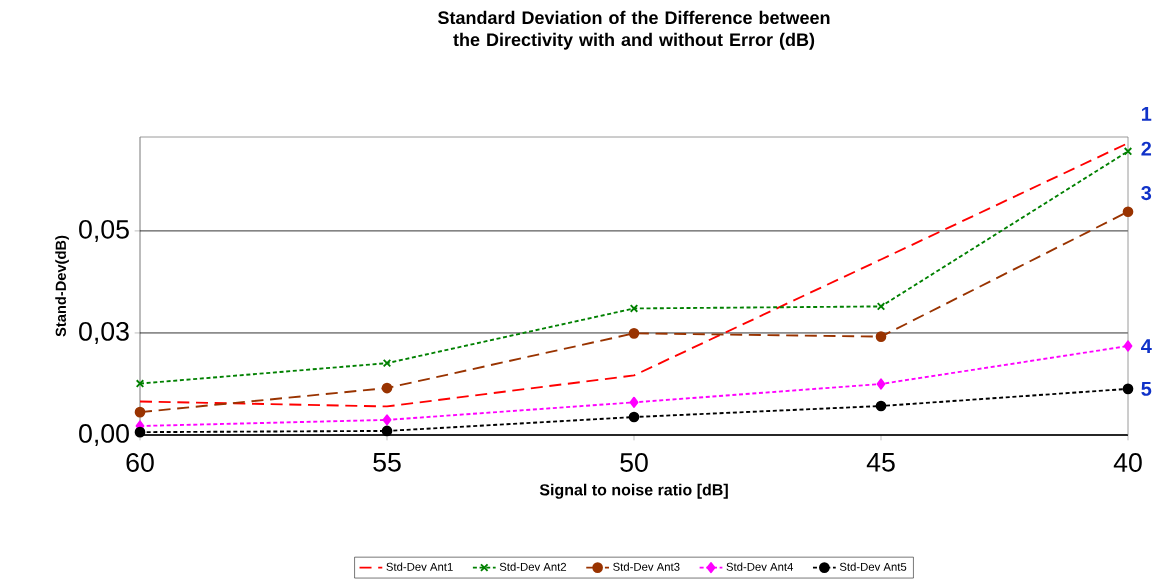 This screenshot has width=1163, height=586. Describe the element at coordinates (646, 566) in the screenshot. I see `legend-label: Std-Dev Ant3` at that location.